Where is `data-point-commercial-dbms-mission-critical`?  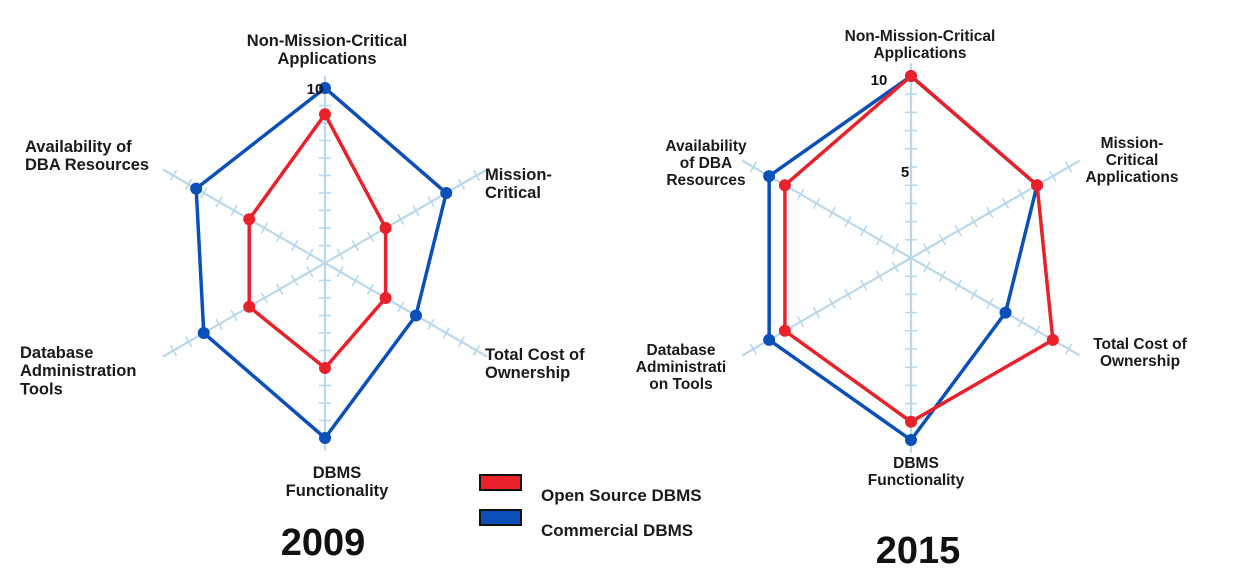 data-point-commercial-dbms-mission-critical is located at coordinates (446, 193).